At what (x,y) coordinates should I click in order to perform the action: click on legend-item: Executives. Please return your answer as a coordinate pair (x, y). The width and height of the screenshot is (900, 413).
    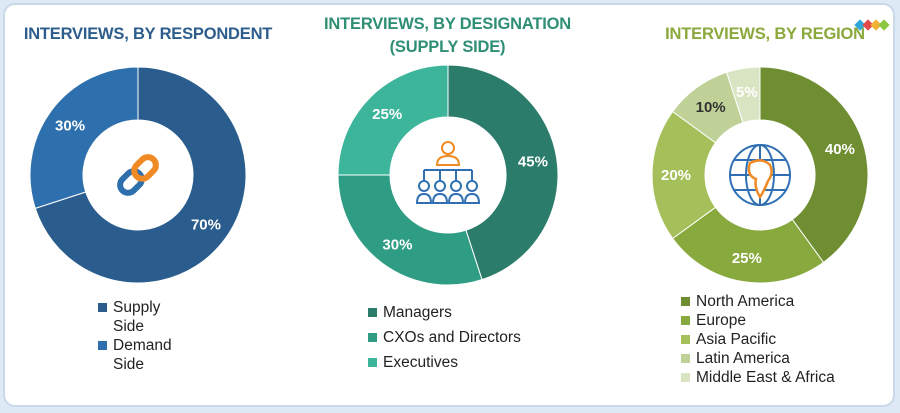
    Looking at the image, I should click on (444, 362).